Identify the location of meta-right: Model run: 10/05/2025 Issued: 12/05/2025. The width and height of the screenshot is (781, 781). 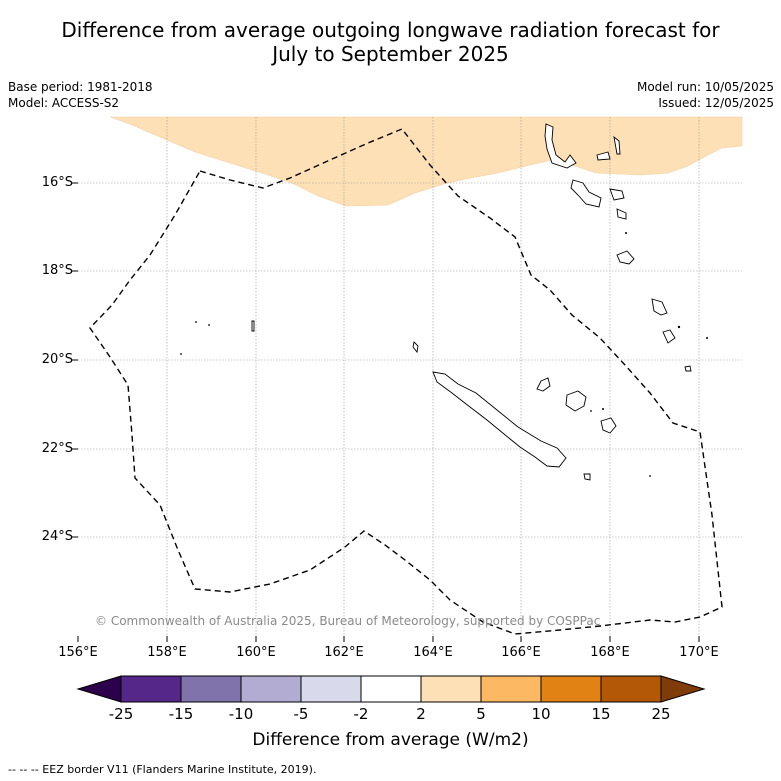
(705, 95).